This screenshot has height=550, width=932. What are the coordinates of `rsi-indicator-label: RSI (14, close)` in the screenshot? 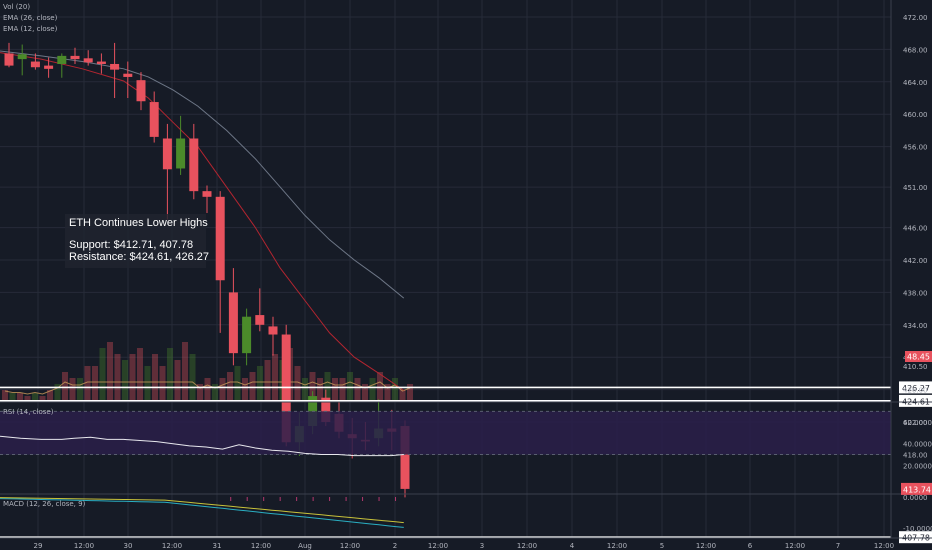 It's located at (28, 412).